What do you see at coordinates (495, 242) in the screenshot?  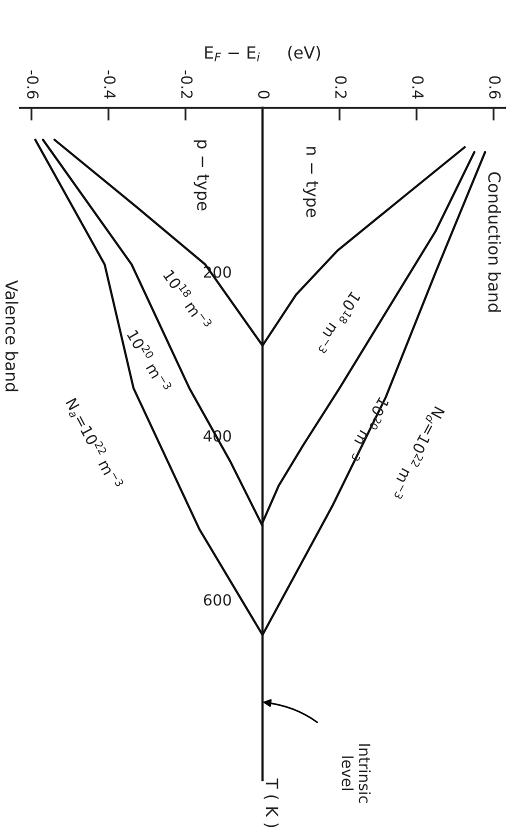 I see `annotation: Conduction band` at bounding box center [495, 242].